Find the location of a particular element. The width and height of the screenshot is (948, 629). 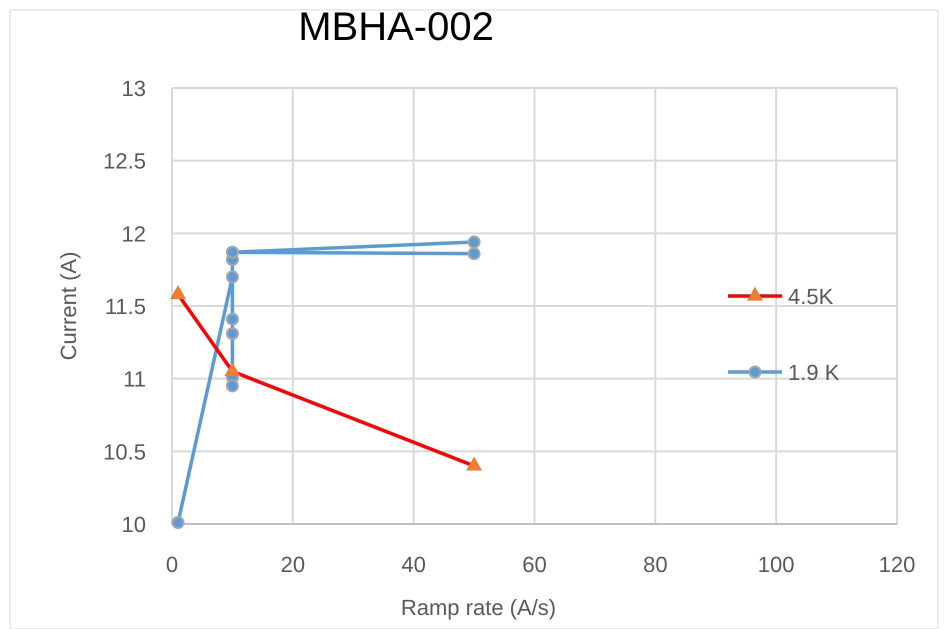

x-tick-label: 120 is located at coordinates (897, 564).